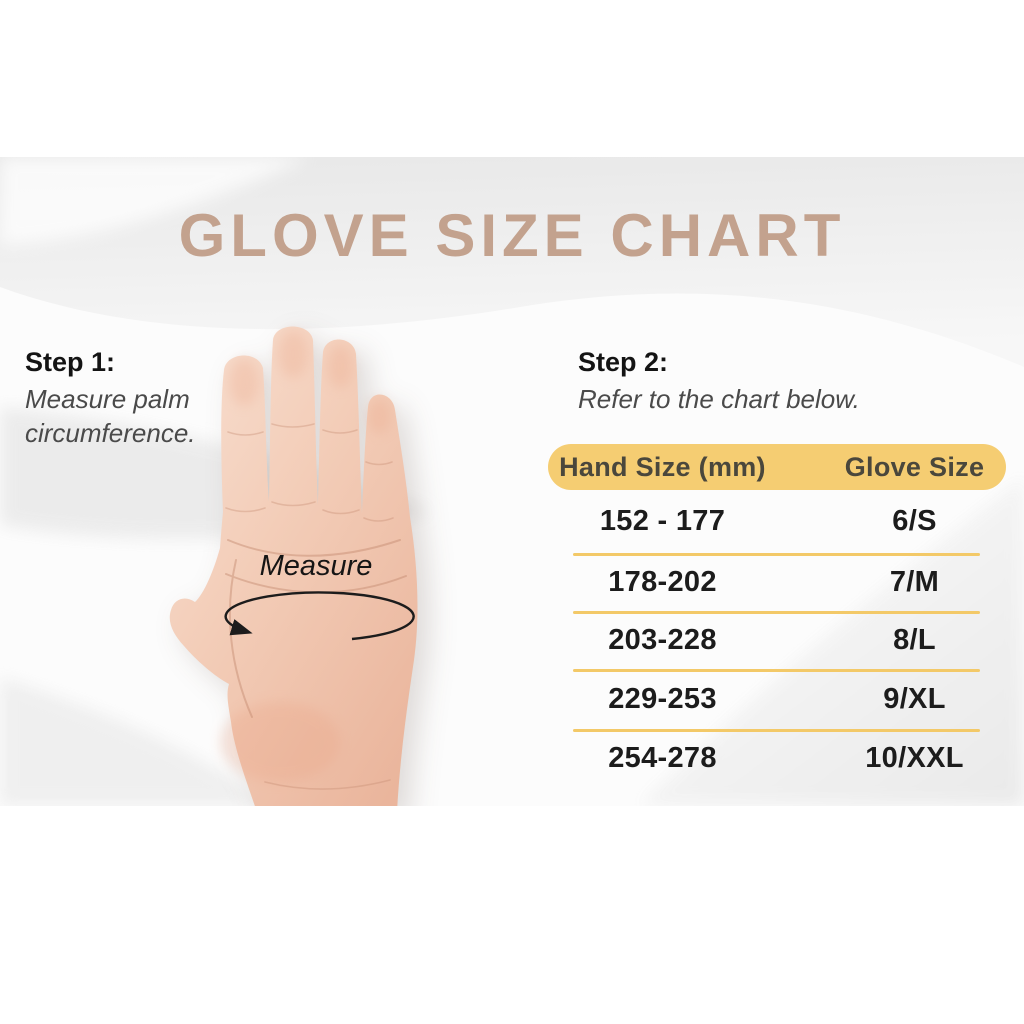 The image size is (1024, 1024). Describe the element at coordinates (512, 235) in the screenshot. I see `page-title: GLOVE SIZE CHART` at that location.